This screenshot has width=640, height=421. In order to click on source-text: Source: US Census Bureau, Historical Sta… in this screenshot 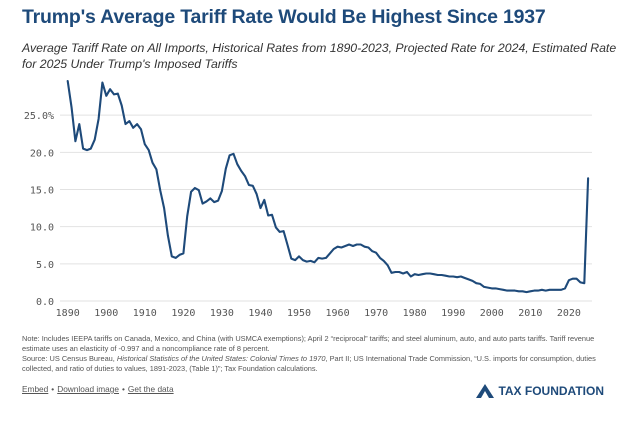, I will do `click(322, 364)`.